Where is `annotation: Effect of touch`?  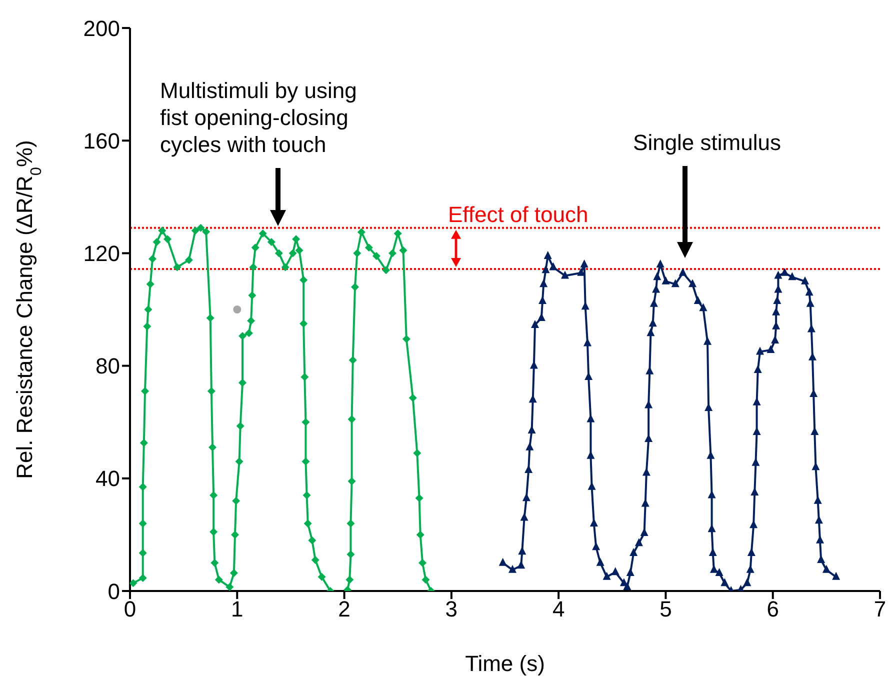
annotation: Effect of touch is located at coordinates (518, 214).